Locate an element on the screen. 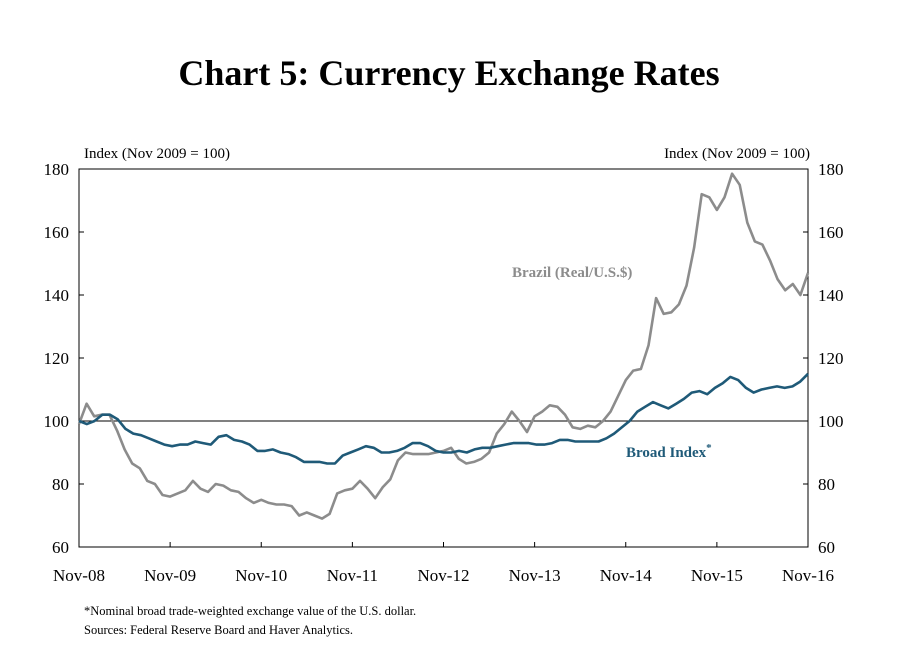 Image resolution: width=898 pixels, height=666 pixels. y-axis-label-right: Index (Nov 2009 = 100) is located at coordinates (737, 154).